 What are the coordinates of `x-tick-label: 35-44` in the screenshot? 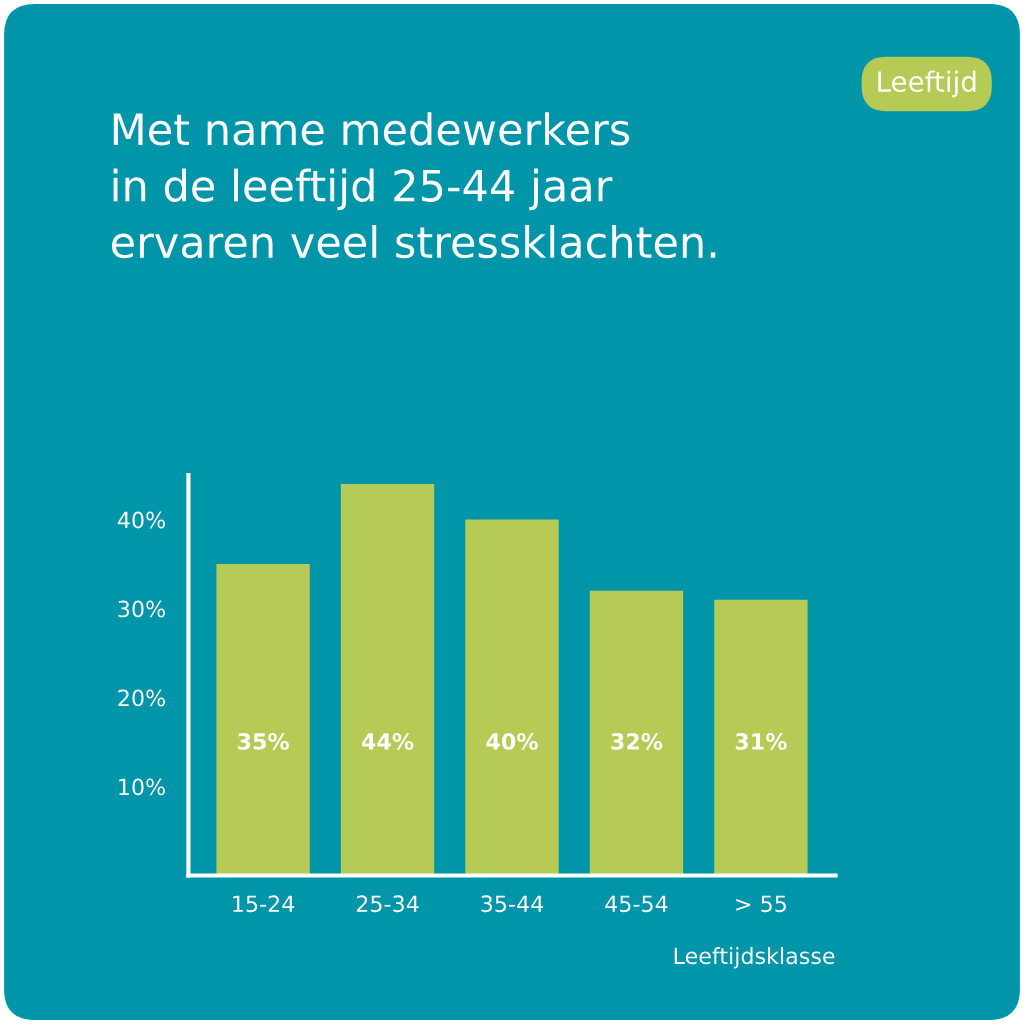 It's located at (512, 904).